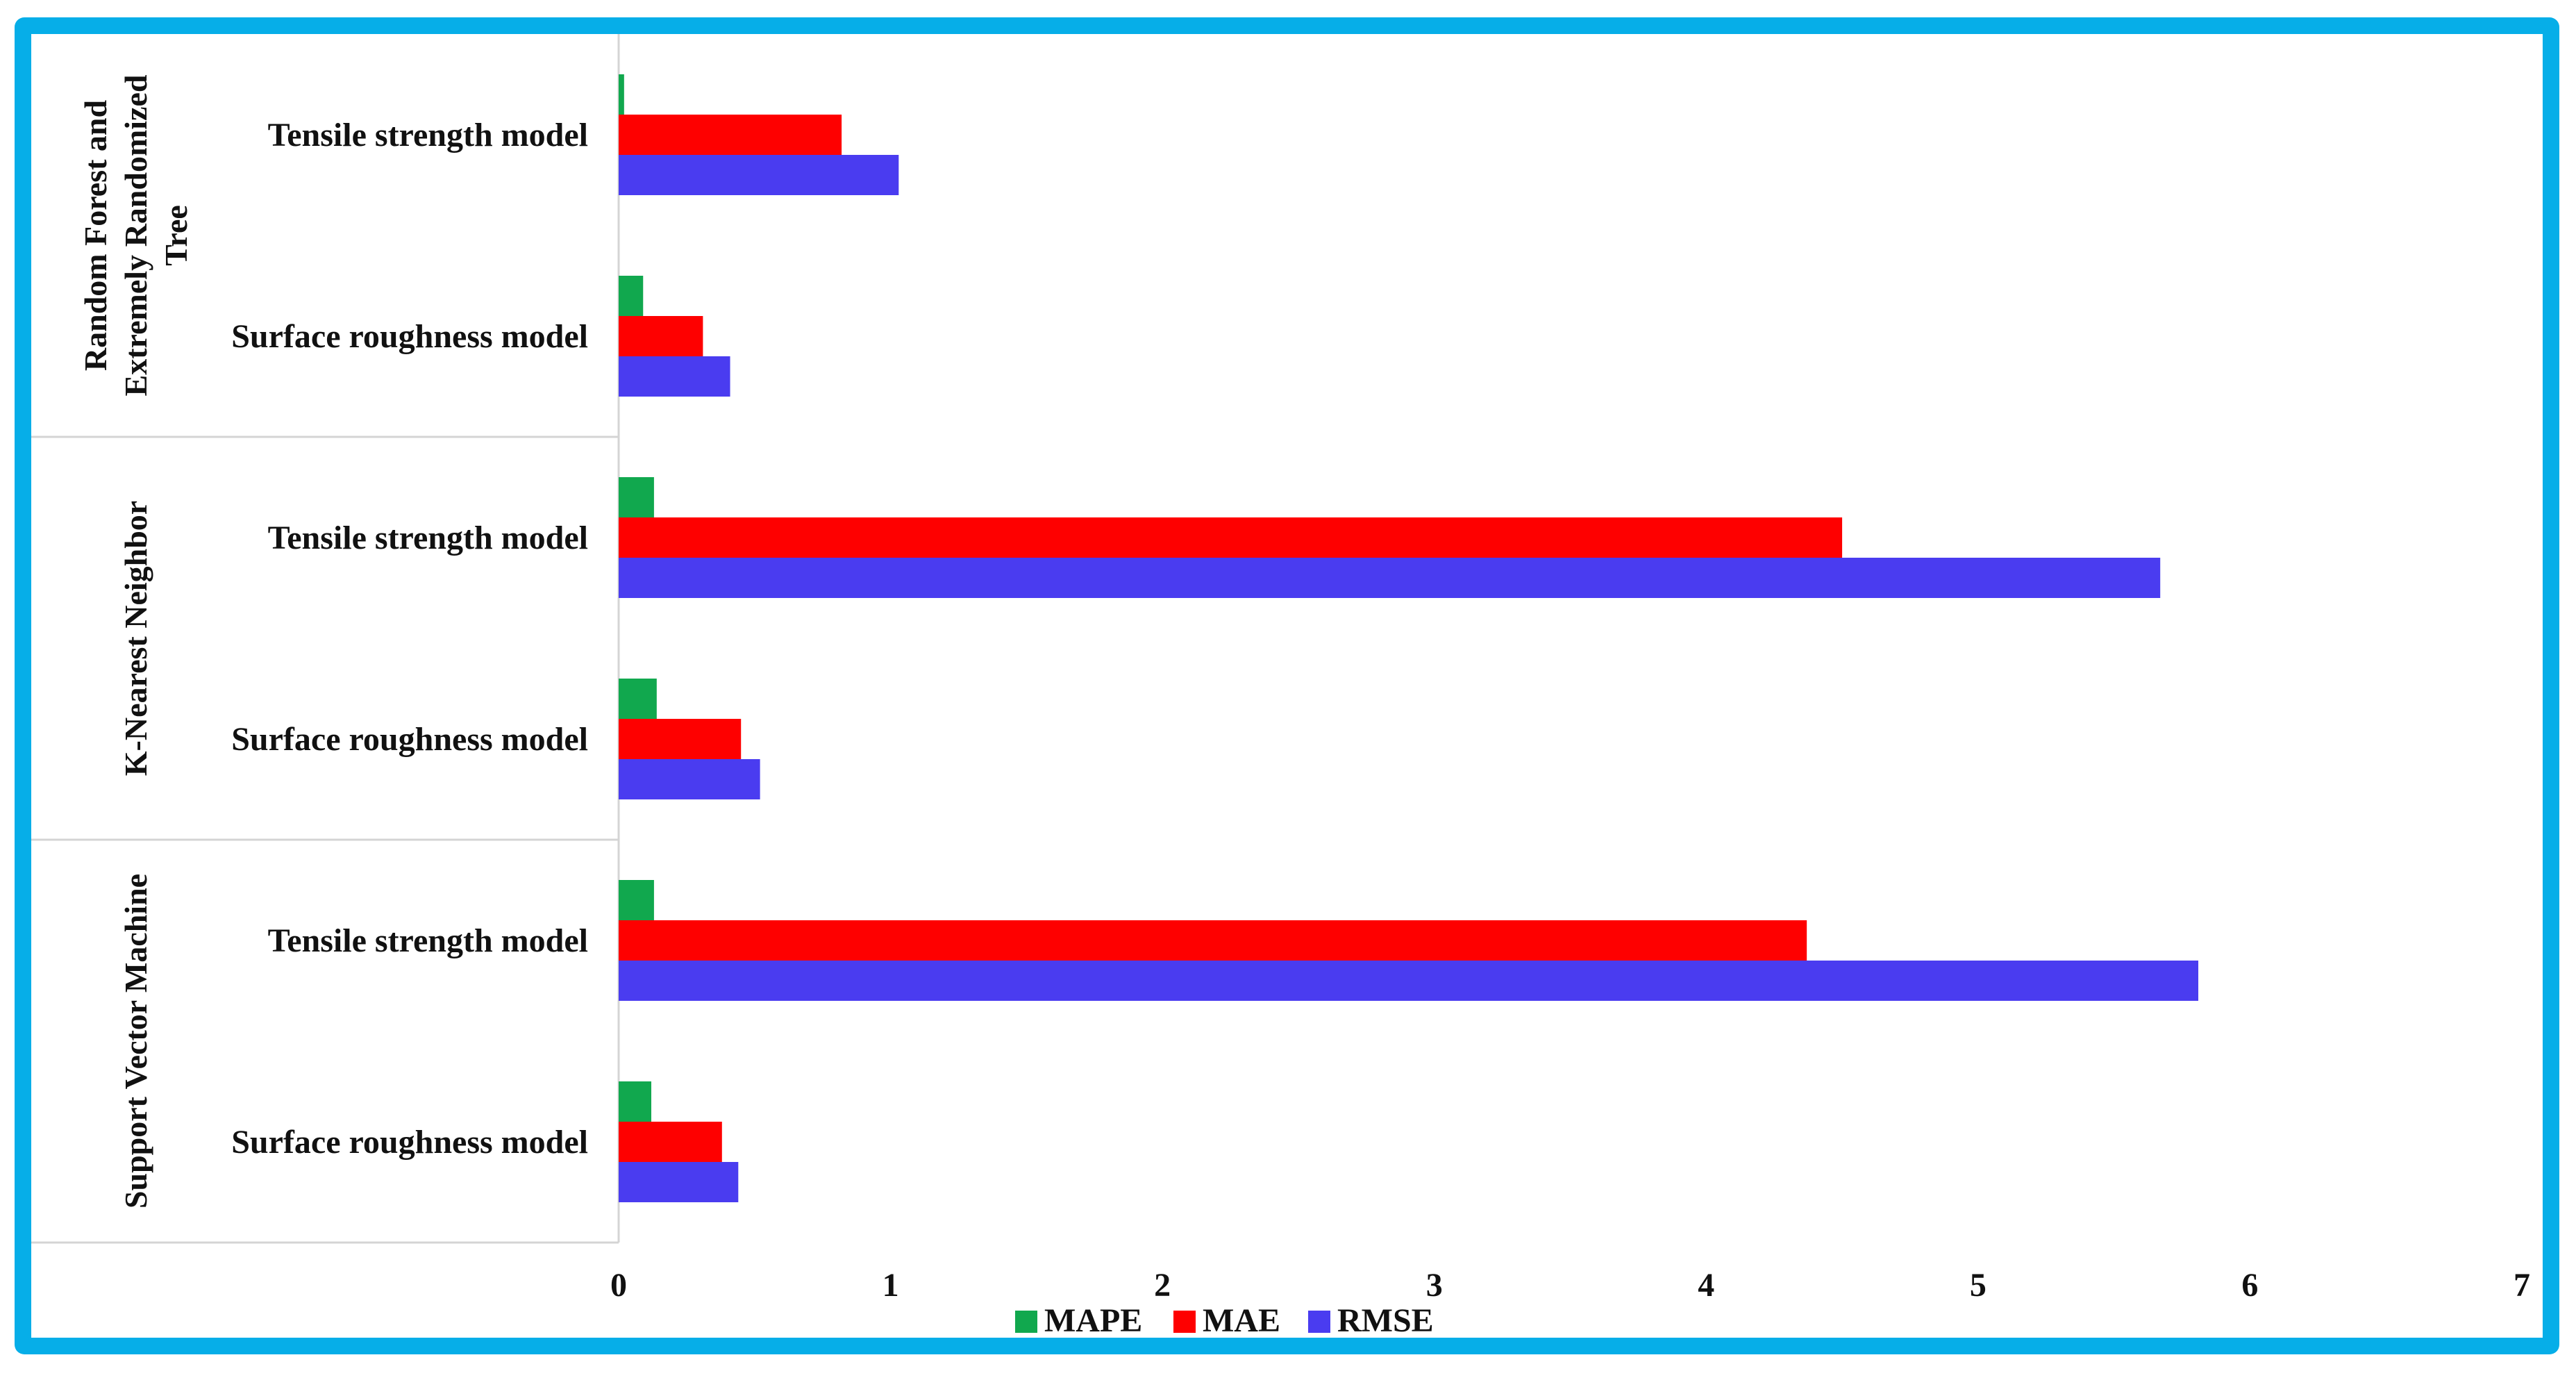 Image resolution: width=2576 pixels, height=1387 pixels. I want to click on group-label: K-Nearest Neighbor, so click(135, 639).